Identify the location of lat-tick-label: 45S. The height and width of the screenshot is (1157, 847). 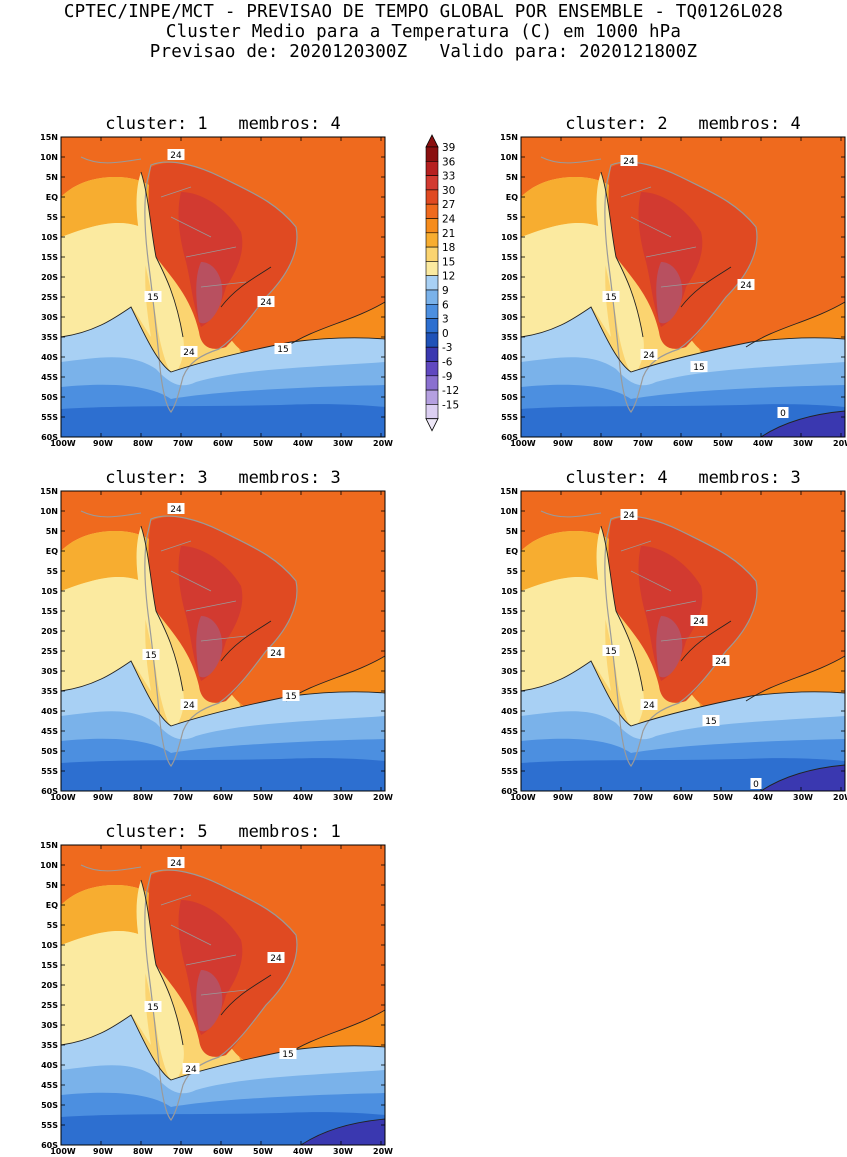
(509, 377).